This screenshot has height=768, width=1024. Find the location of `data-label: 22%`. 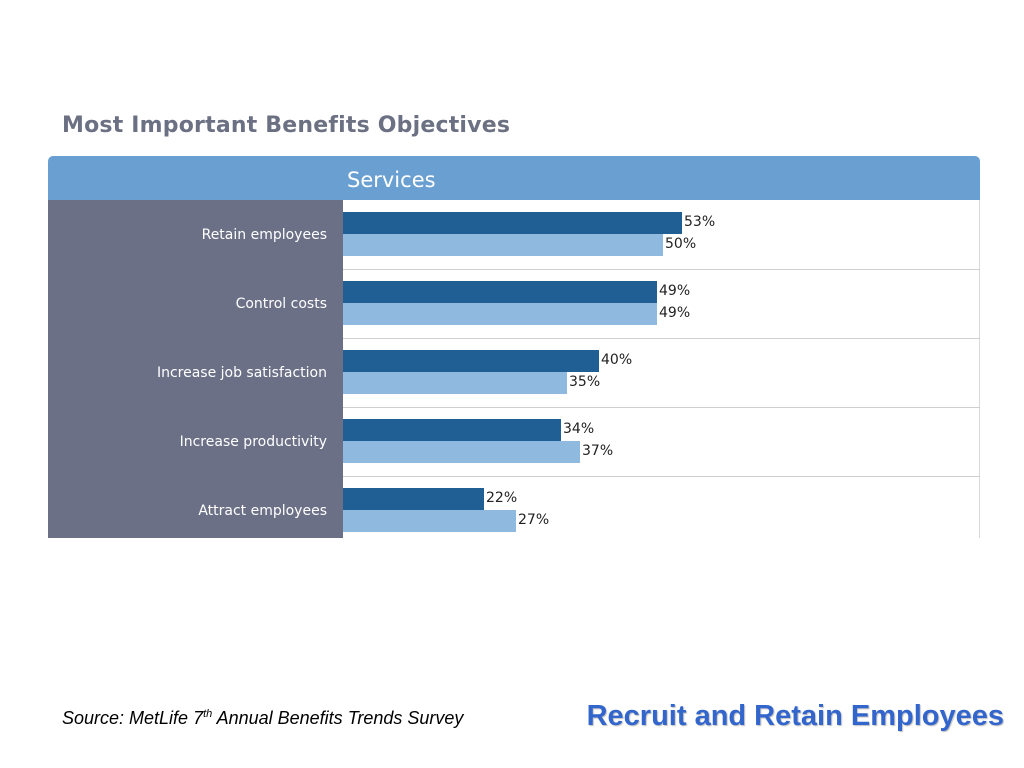

data-label: 22% is located at coordinates (502, 498).